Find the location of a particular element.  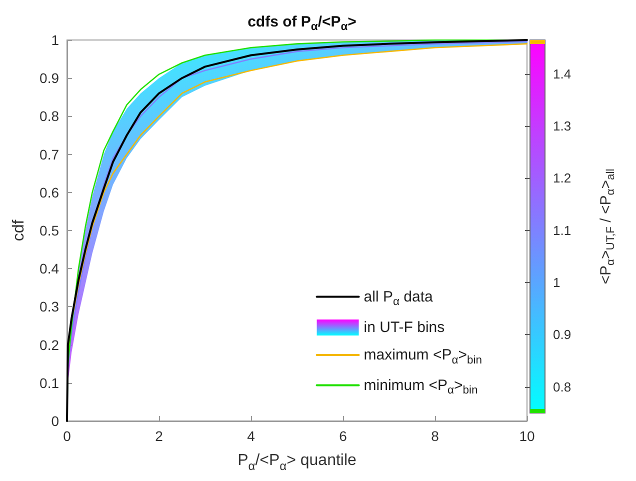

x-tick-label: 8 is located at coordinates (435, 436).